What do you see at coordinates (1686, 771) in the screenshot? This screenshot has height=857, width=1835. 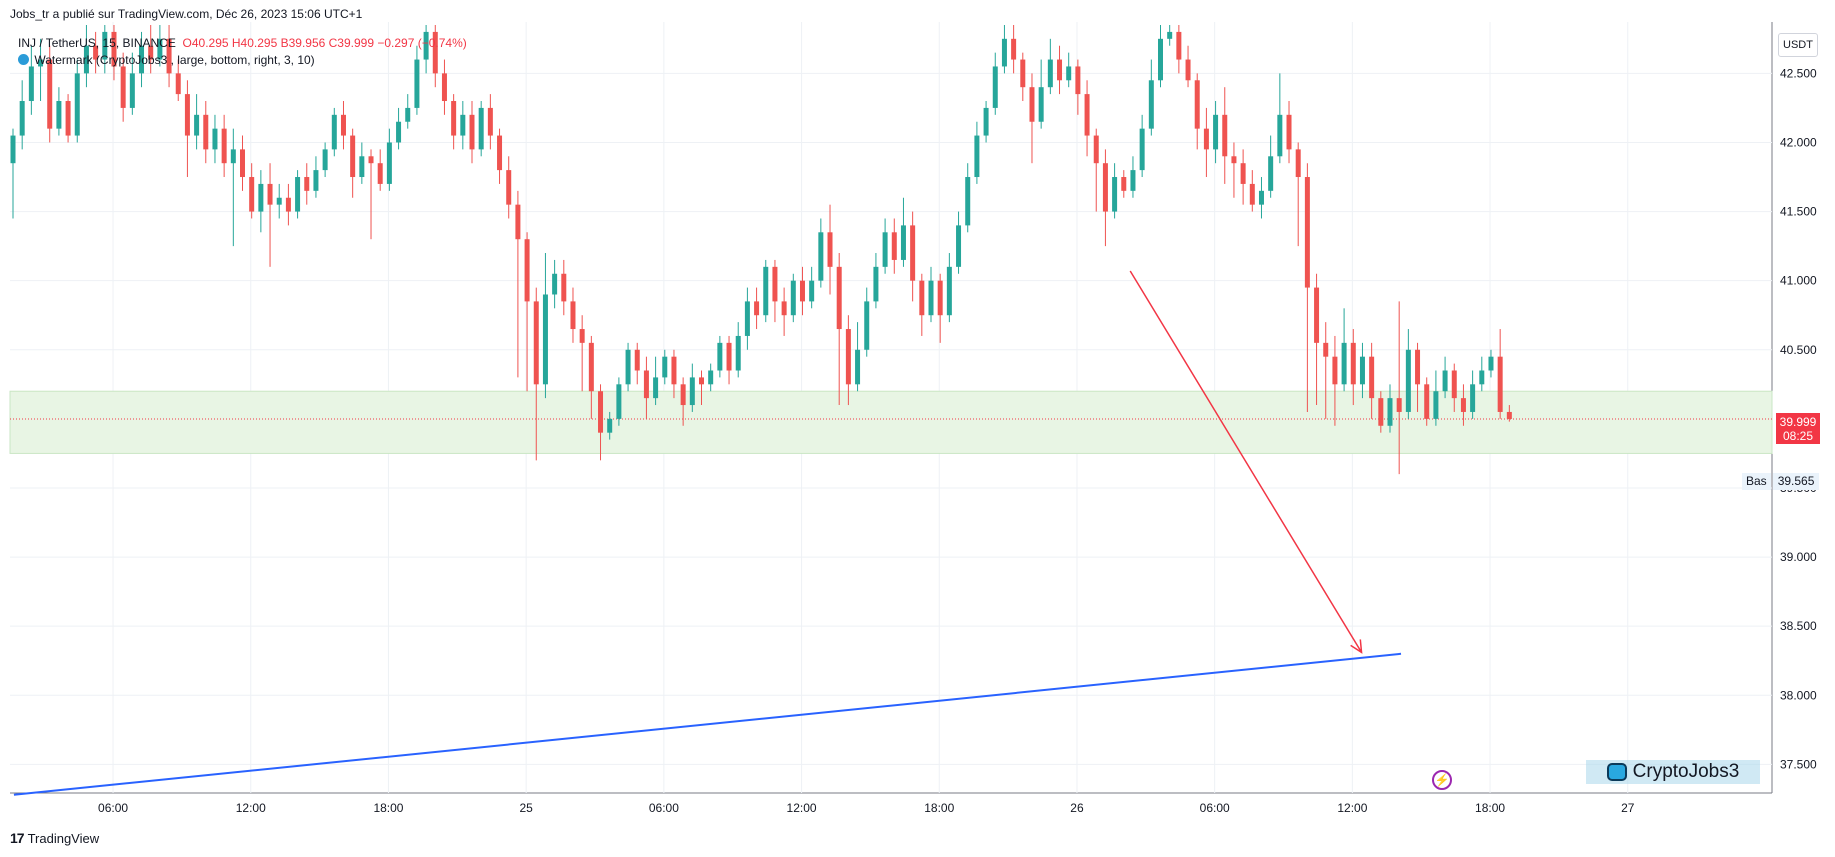 I see `watermark-text: CryptoJobs3` at bounding box center [1686, 771].